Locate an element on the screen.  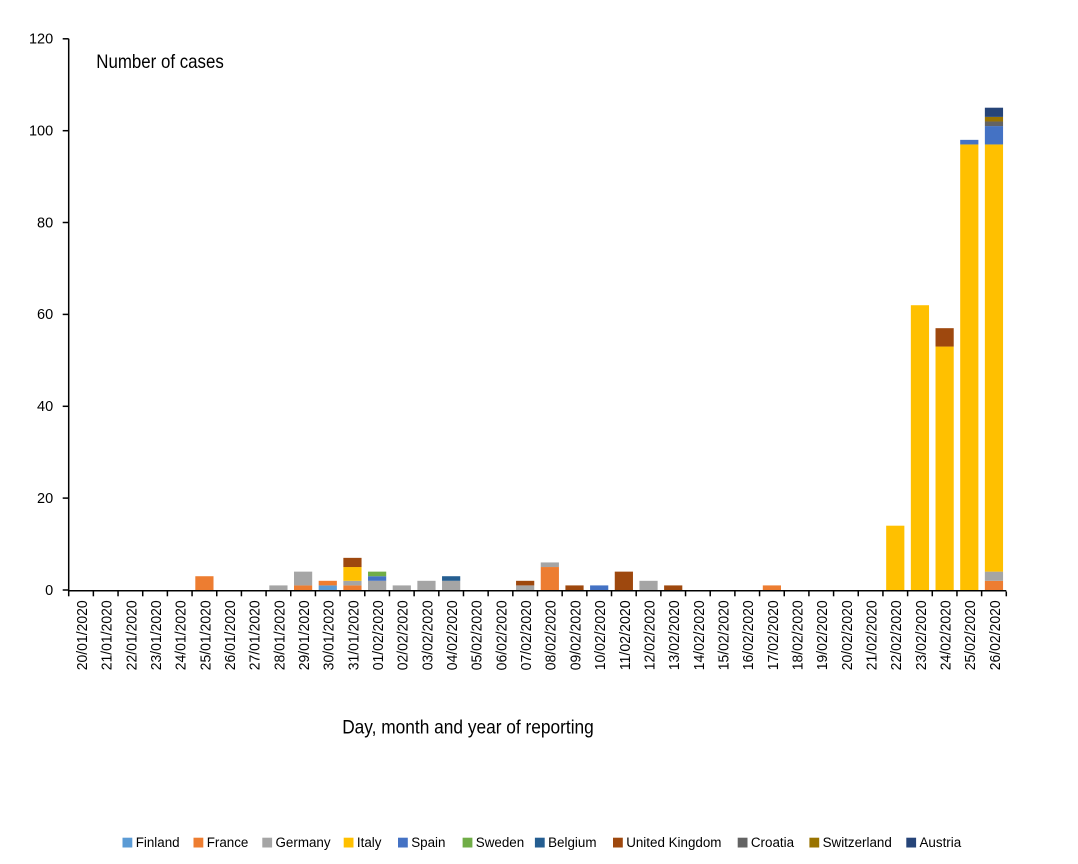
svg-text: 23/01/2020 is located at coordinates (157, 635).